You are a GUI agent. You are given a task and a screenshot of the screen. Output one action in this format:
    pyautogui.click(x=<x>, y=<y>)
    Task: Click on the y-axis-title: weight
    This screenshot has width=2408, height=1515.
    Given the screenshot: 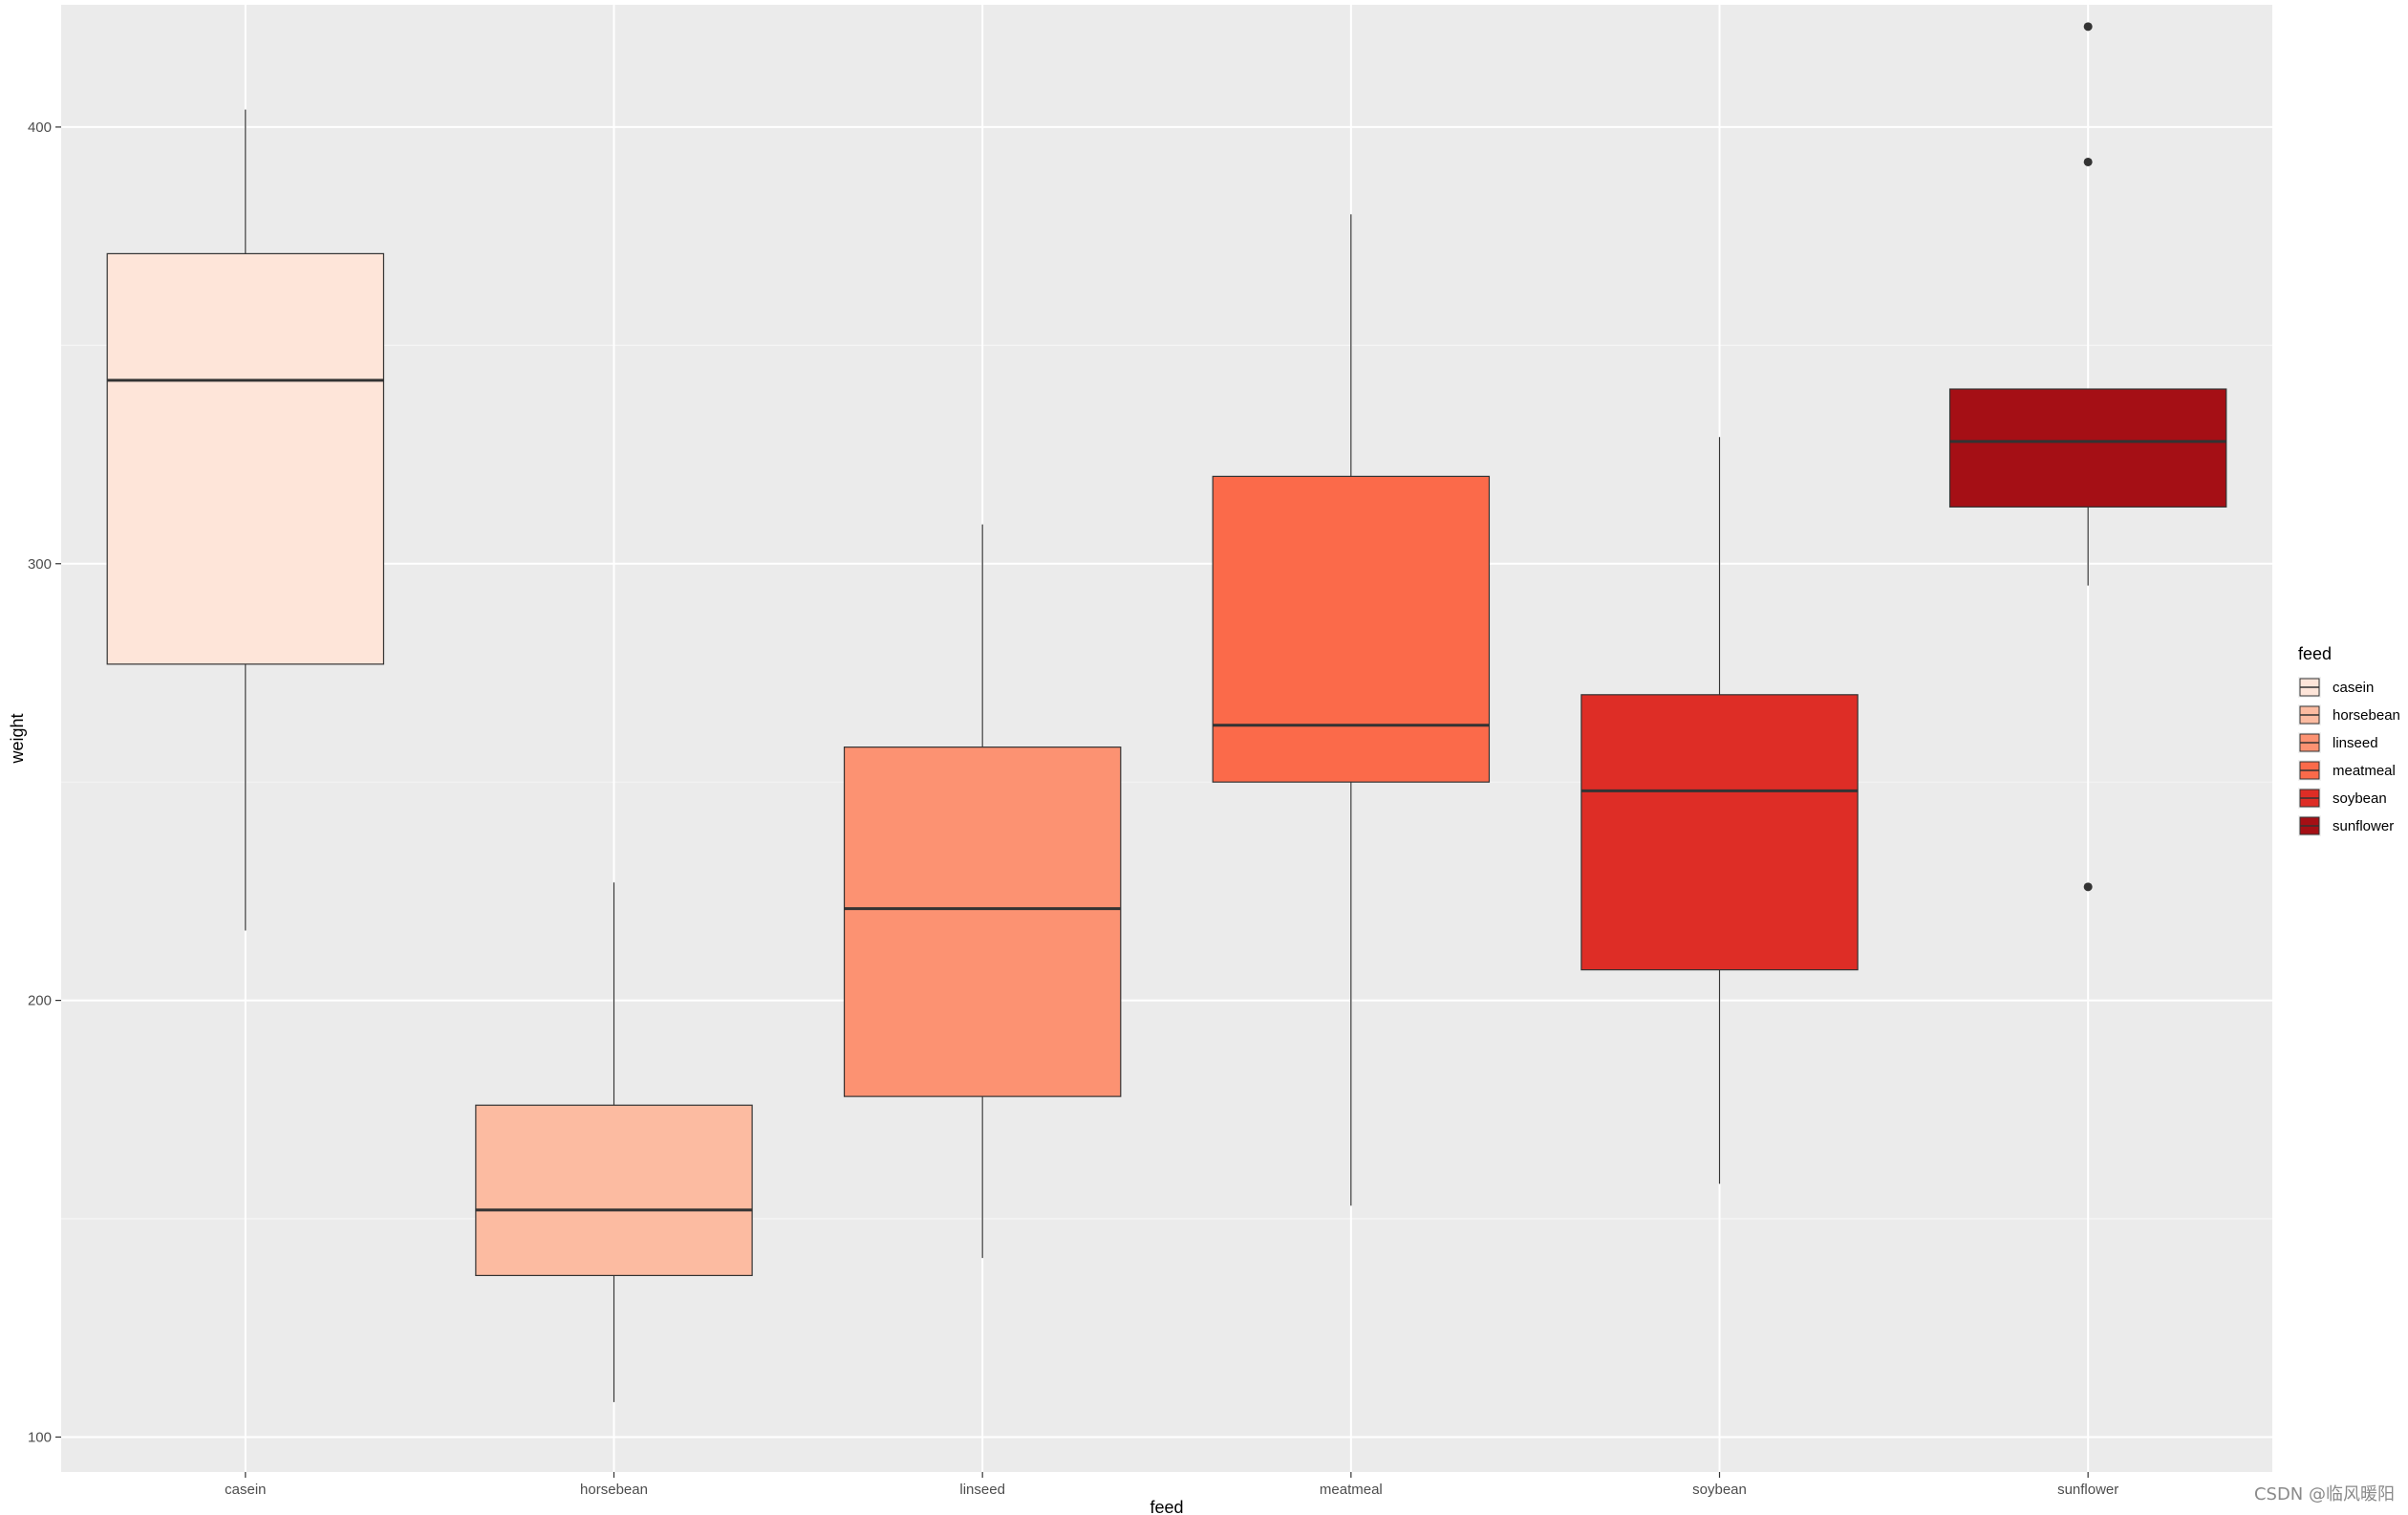 What is the action you would take?
    pyautogui.click(x=17, y=738)
    